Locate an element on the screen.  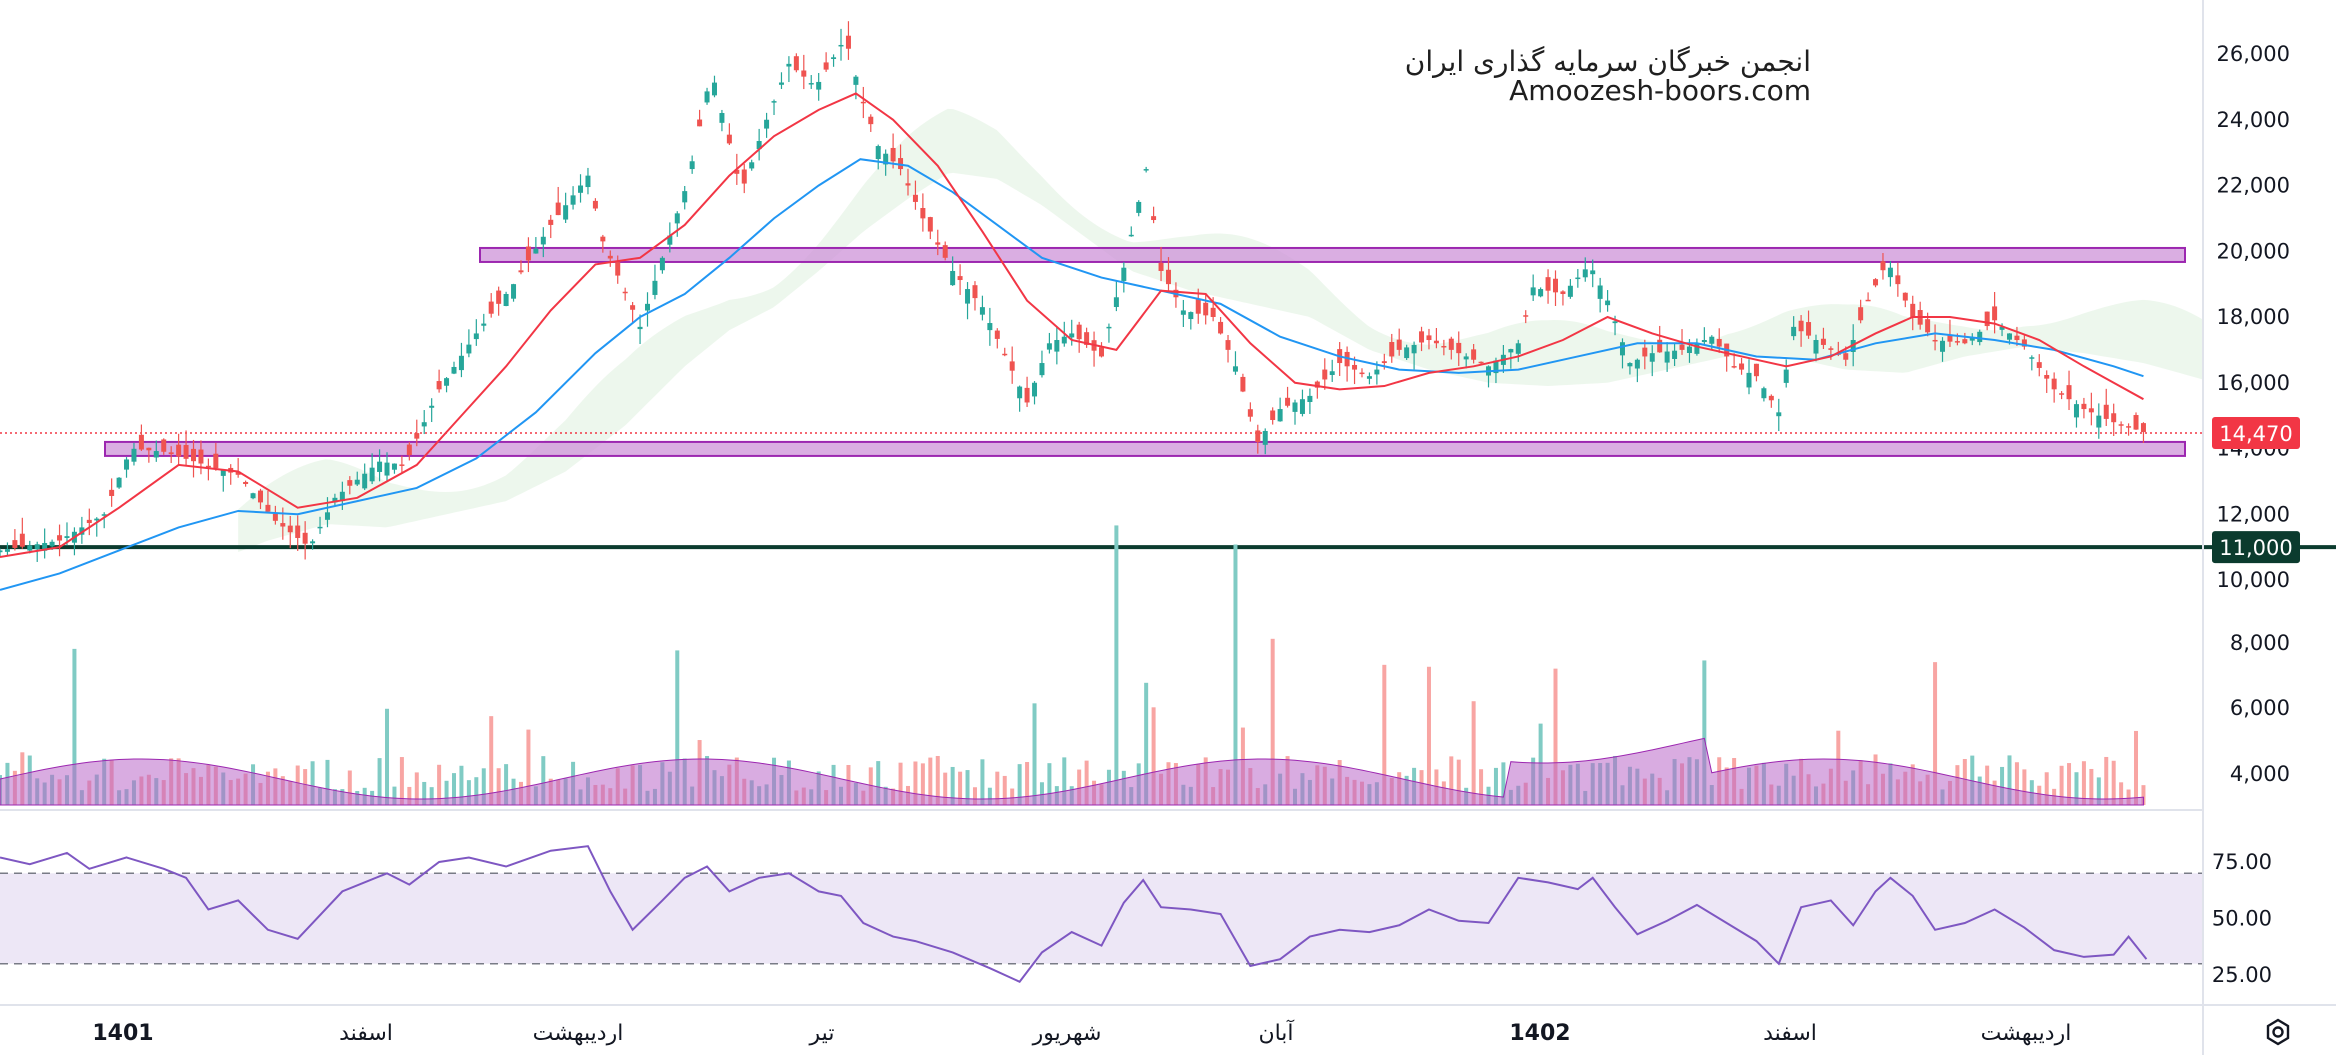
settings-icon is located at coordinates (2278, 1032).